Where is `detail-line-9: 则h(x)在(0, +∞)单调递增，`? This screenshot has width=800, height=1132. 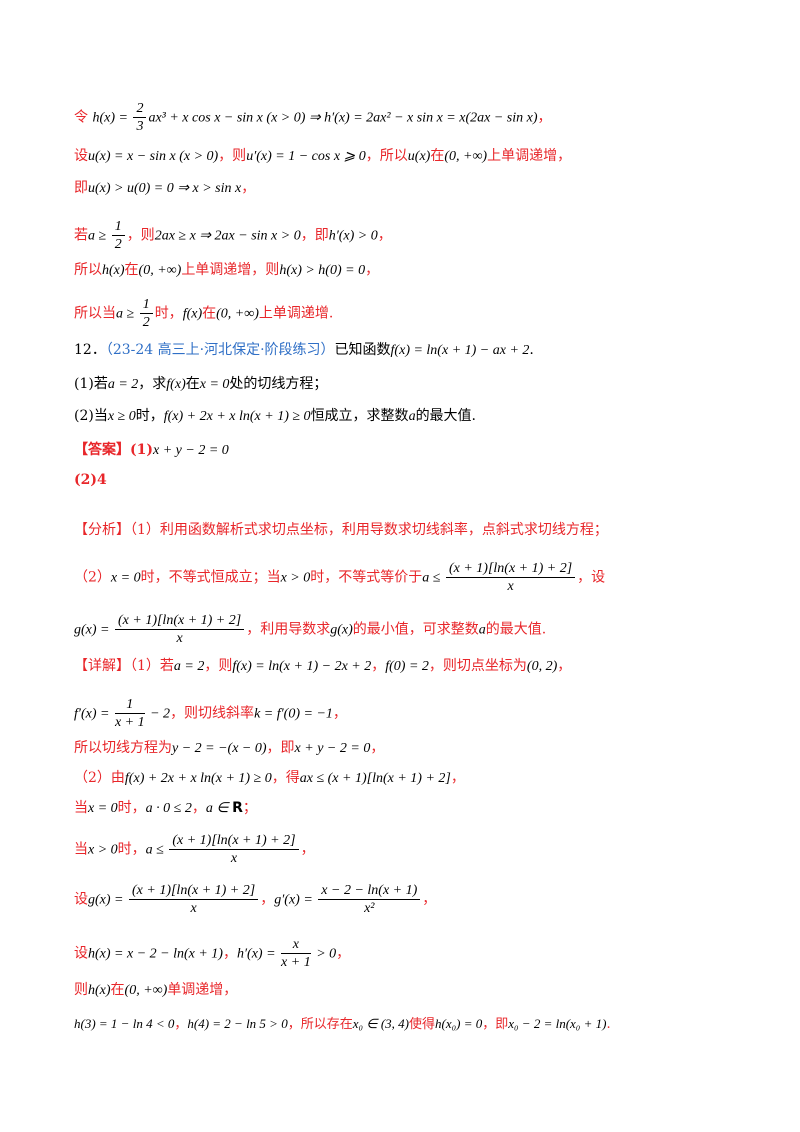
detail-line-9: 则h(x)在(0, +∞)单调递增， is located at coordinates (156, 990).